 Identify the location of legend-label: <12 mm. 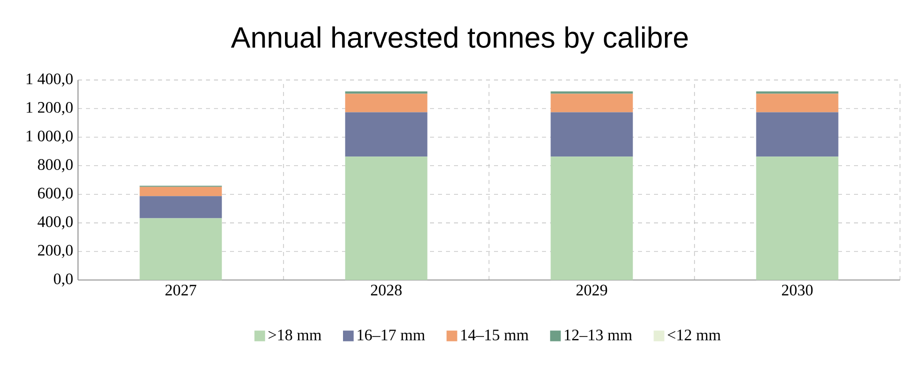
(694, 335).